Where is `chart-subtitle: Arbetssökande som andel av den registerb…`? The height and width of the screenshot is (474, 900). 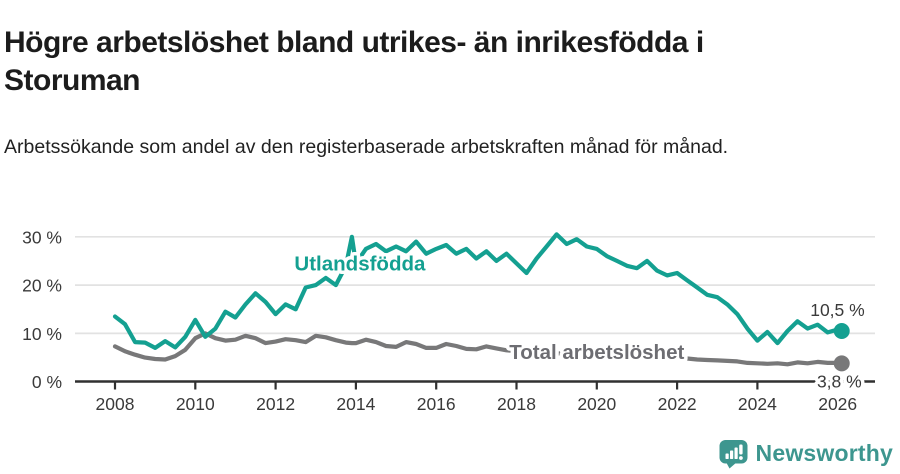
chart-subtitle: Arbetssökande som andel av den registerb… is located at coordinates (366, 146).